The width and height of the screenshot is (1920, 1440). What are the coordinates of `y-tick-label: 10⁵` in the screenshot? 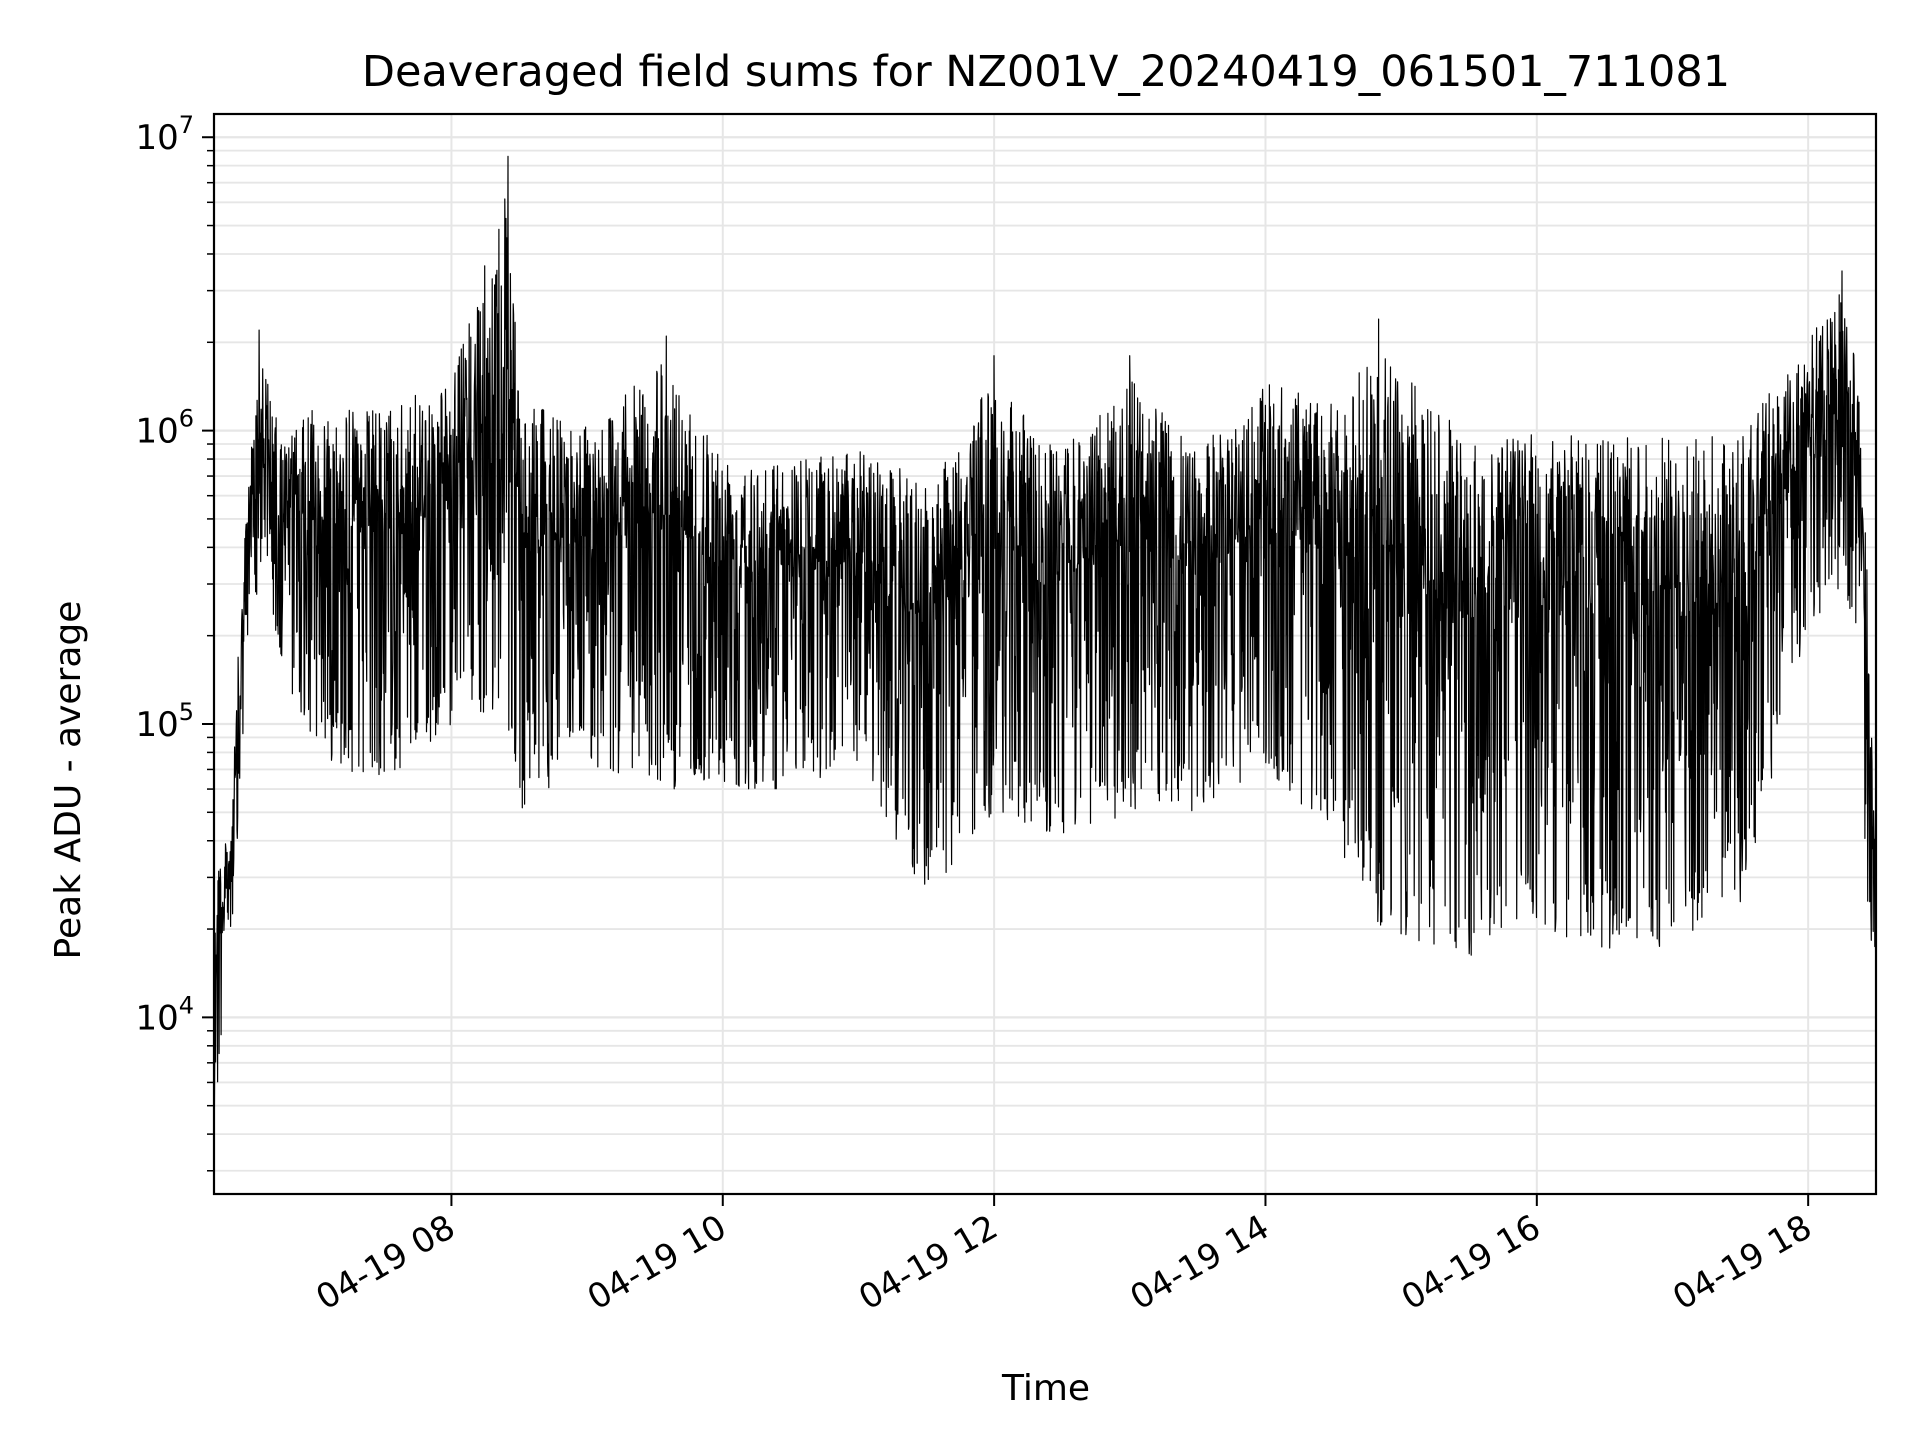 It's located at (164, 721).